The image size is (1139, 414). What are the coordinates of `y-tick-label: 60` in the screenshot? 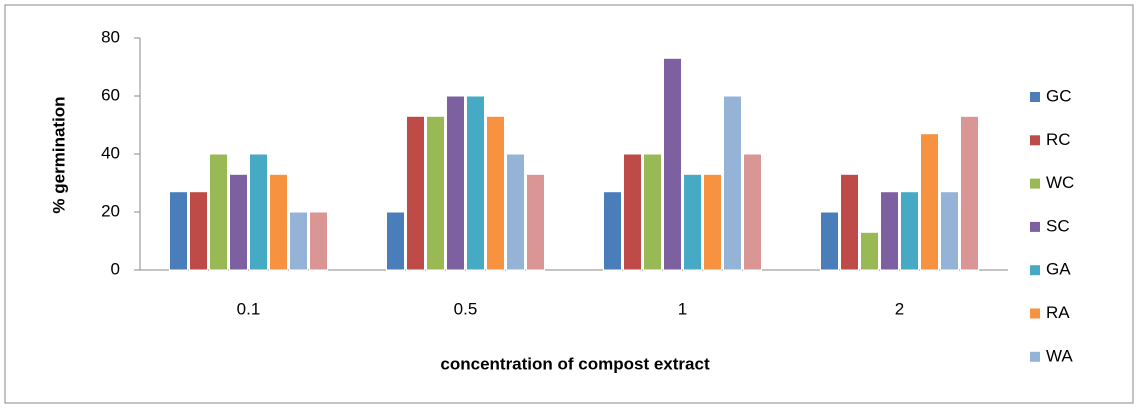 It's located at (110, 94).